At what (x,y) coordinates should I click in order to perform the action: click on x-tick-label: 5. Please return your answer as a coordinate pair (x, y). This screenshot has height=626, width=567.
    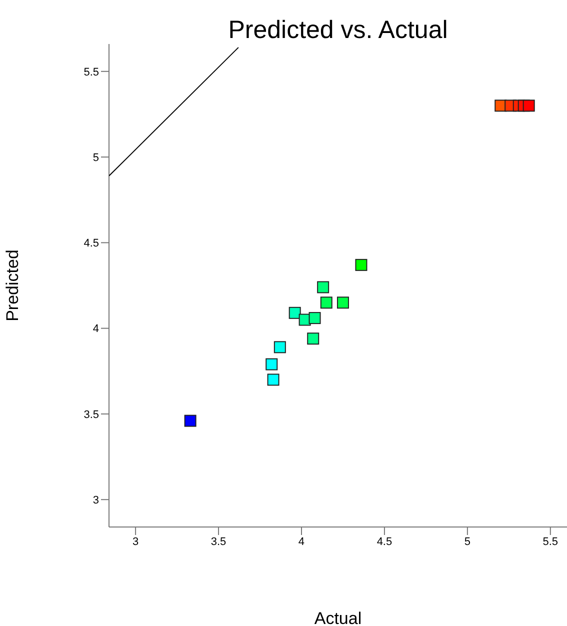
    Looking at the image, I should click on (467, 542).